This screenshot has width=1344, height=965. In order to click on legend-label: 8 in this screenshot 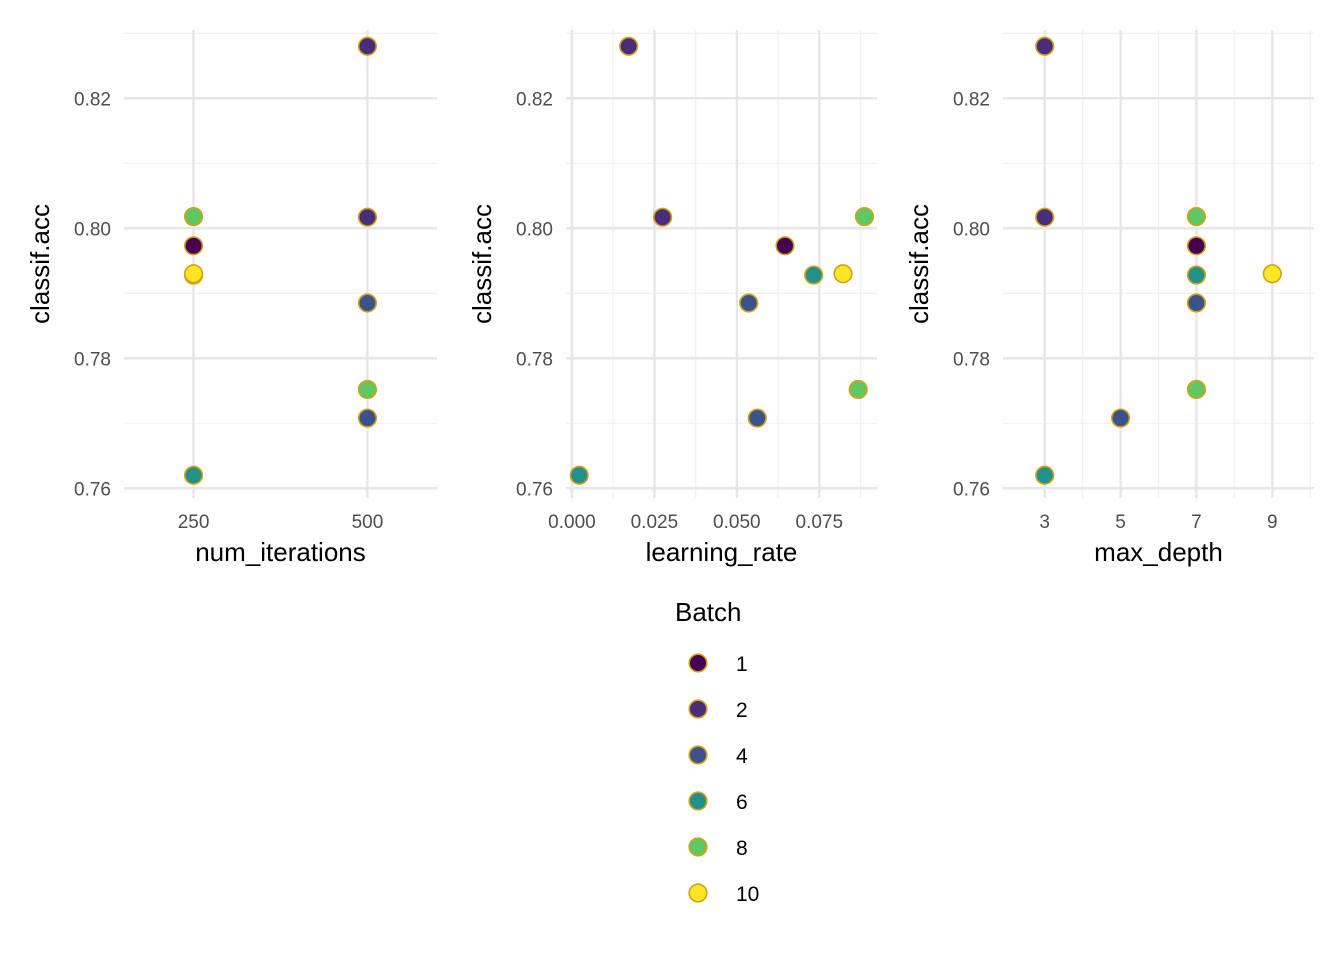, I will do `click(742, 848)`.